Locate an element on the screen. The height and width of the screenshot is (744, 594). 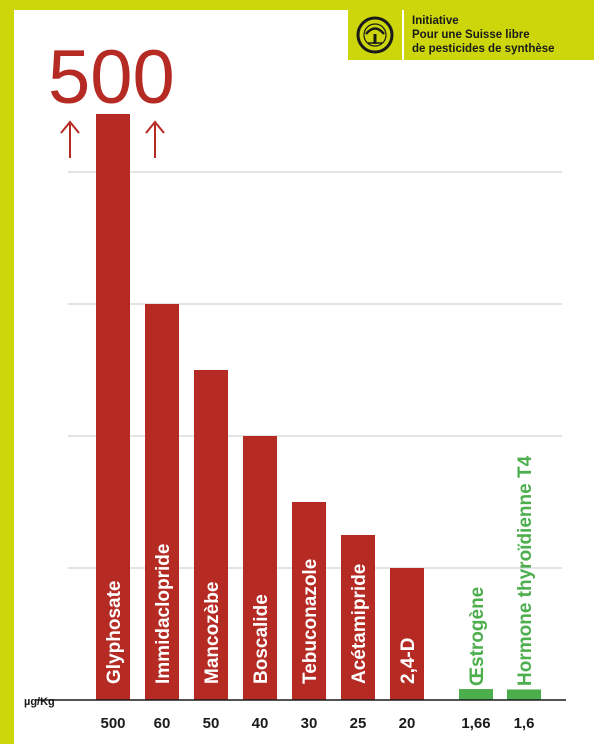
bar--strog-ne is located at coordinates (476, 694).